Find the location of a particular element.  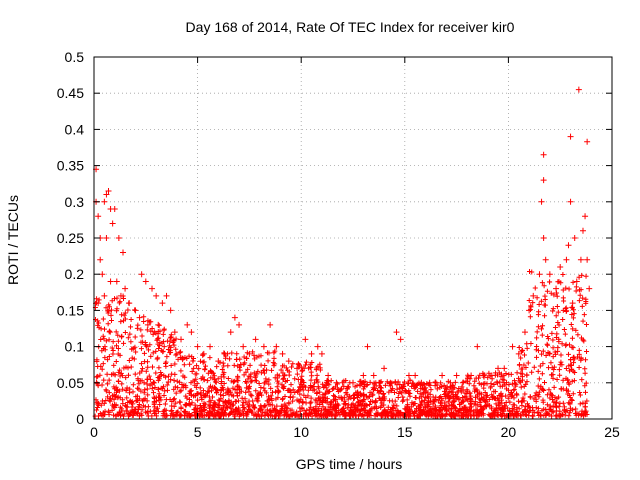

x-axis-label: GPS time / hours is located at coordinates (349, 464).